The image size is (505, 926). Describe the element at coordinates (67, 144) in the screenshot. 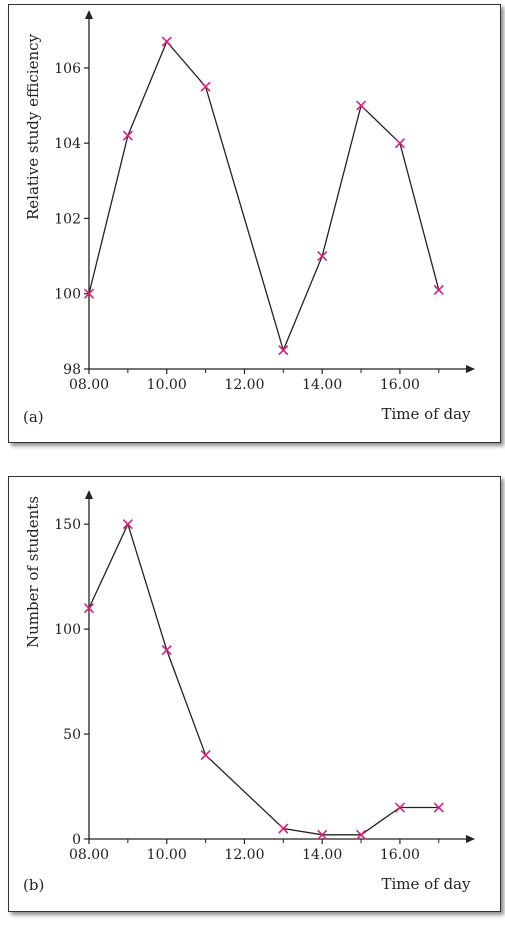

I see `chart-a-y-tick-label: 104` at that location.